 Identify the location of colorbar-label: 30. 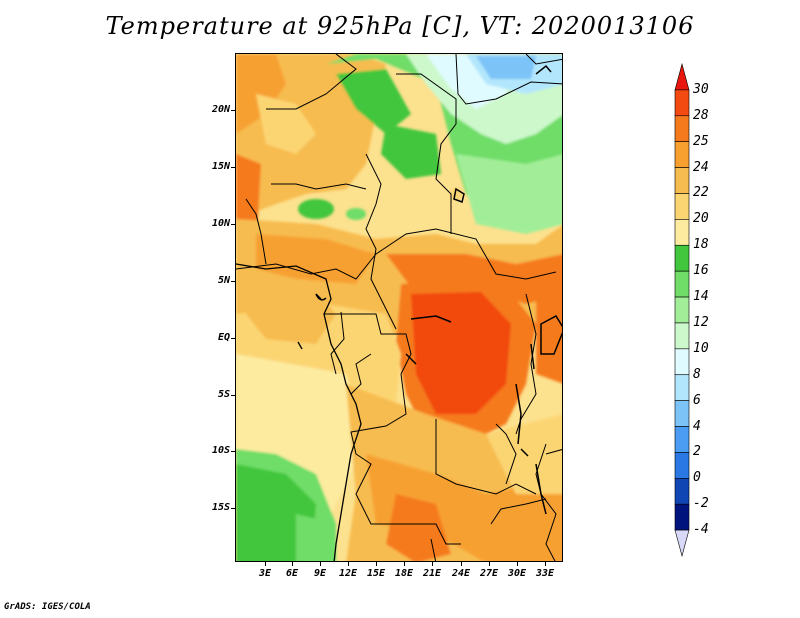
(701, 89).